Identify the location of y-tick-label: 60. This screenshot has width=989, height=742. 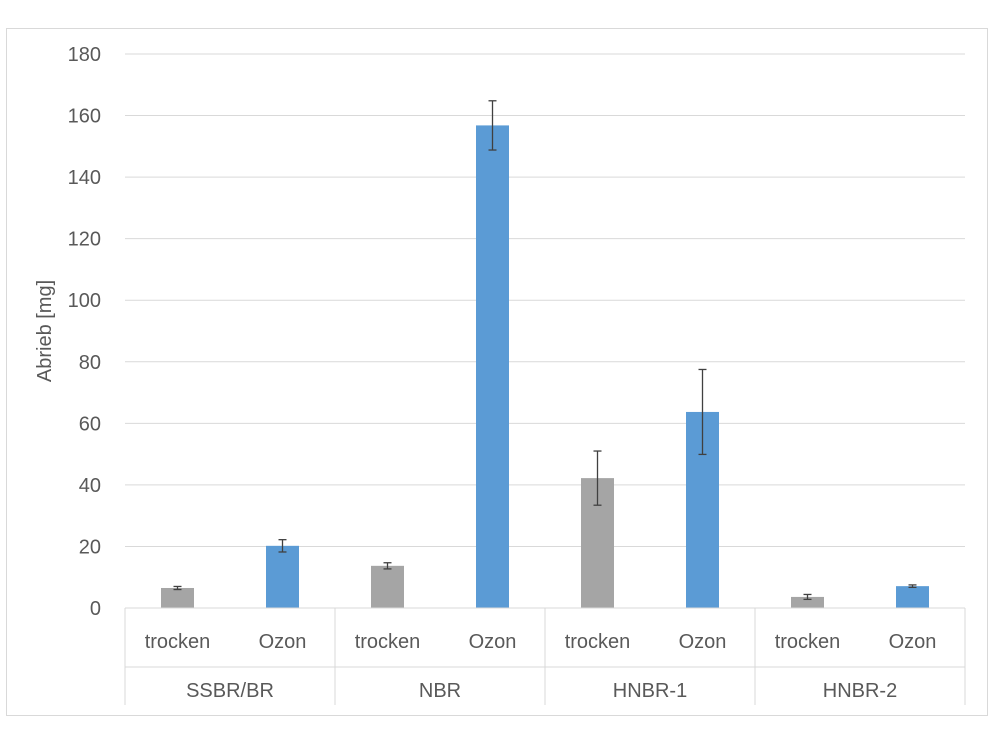
(90, 424).